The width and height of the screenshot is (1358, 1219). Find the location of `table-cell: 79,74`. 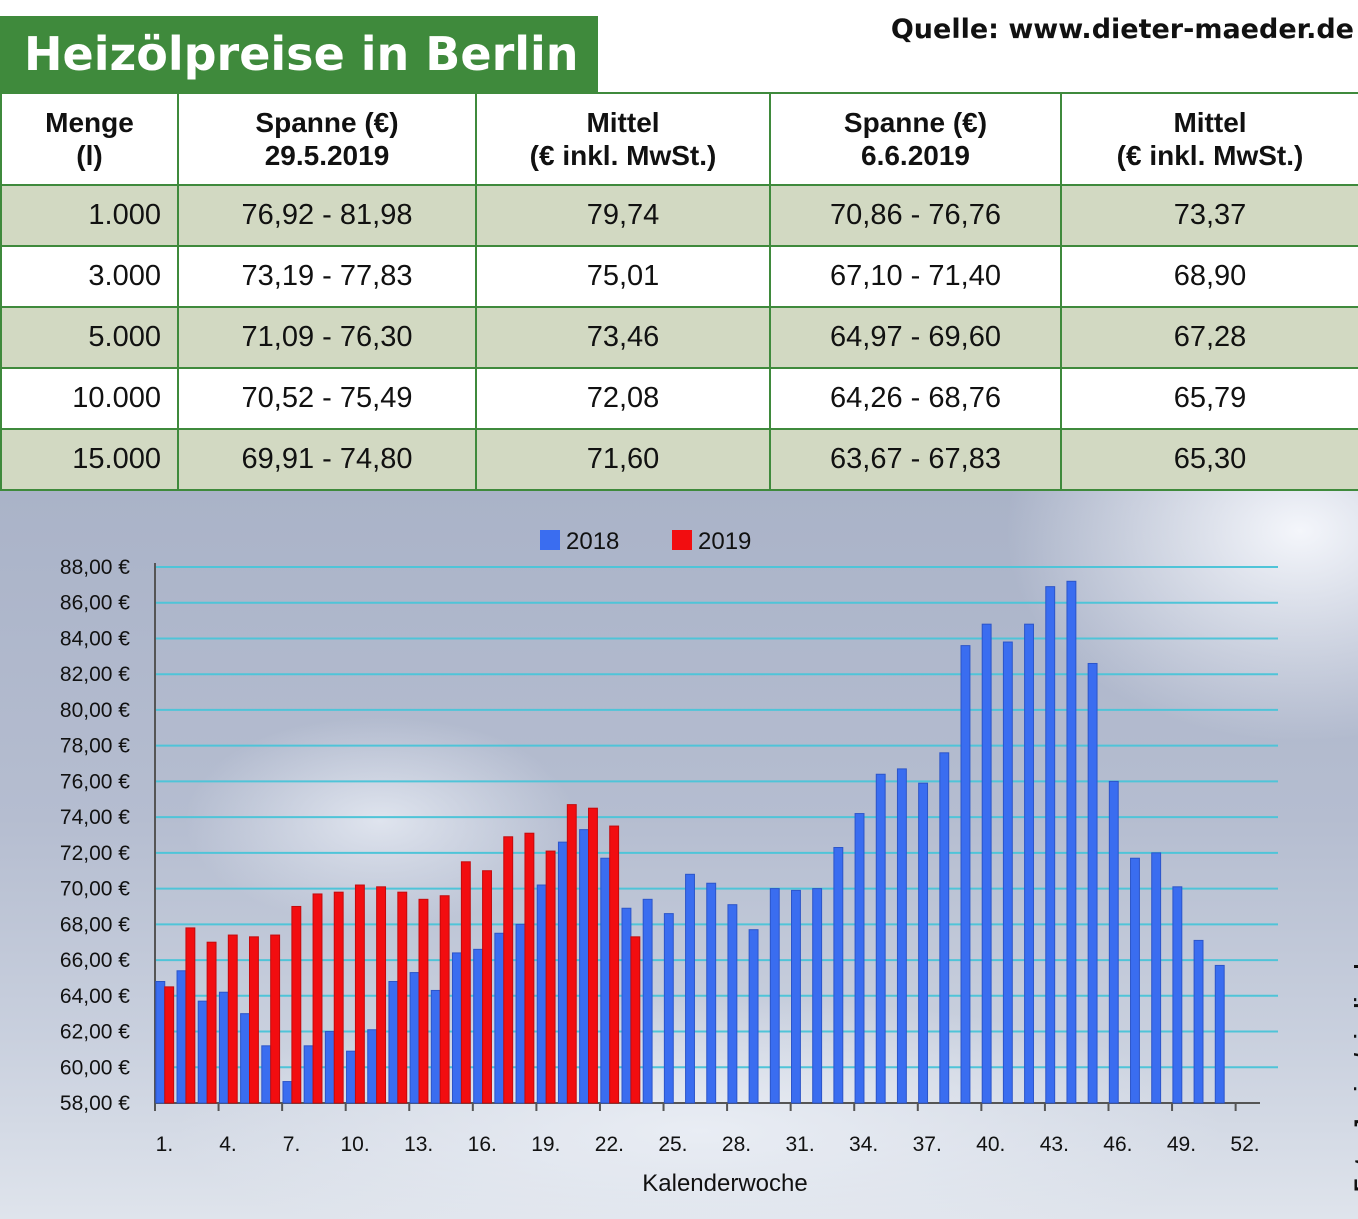

table-cell: 79,74 is located at coordinates (623, 215).